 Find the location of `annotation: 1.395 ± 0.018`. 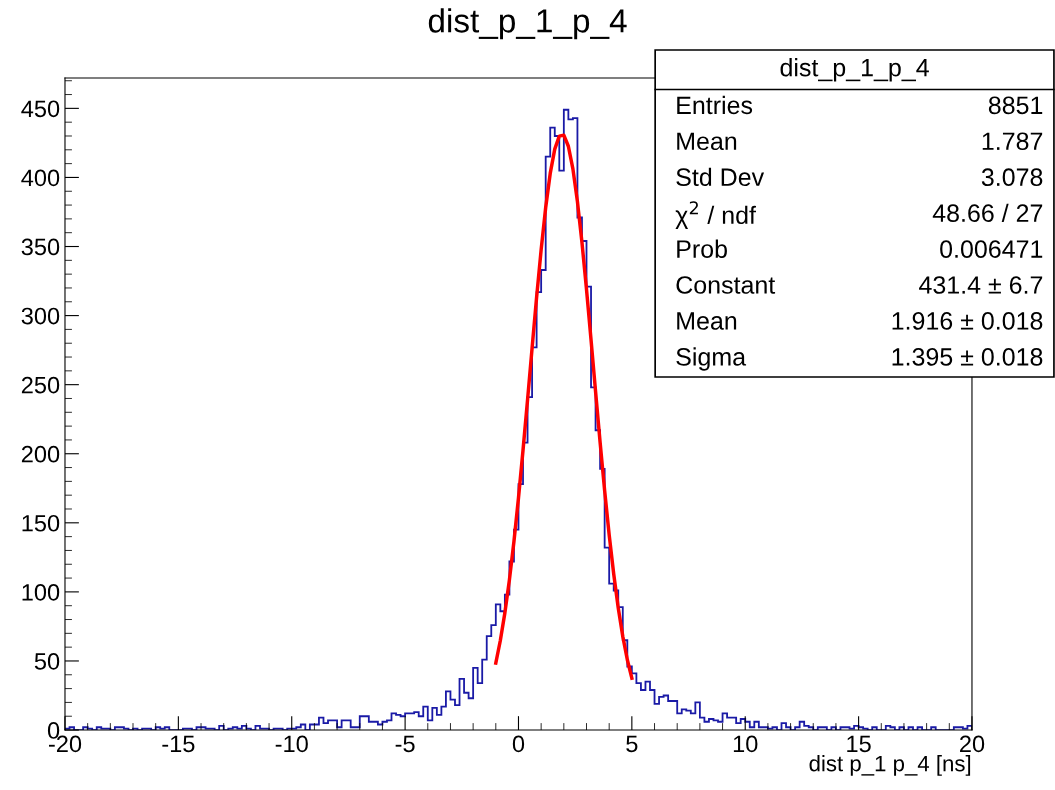

annotation: 1.395 ± 0.018 is located at coordinates (967, 357).